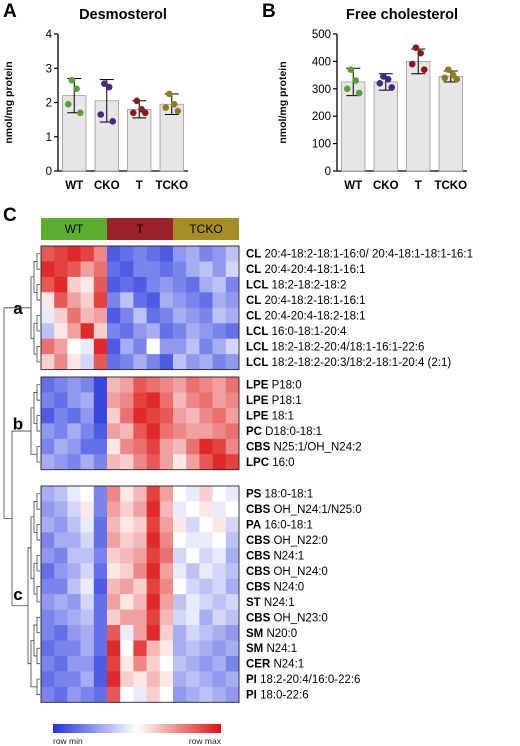 The height and width of the screenshot is (746, 520). Describe the element at coordinates (321, 62) in the screenshot. I see `y-tick-label: 400` at that location.